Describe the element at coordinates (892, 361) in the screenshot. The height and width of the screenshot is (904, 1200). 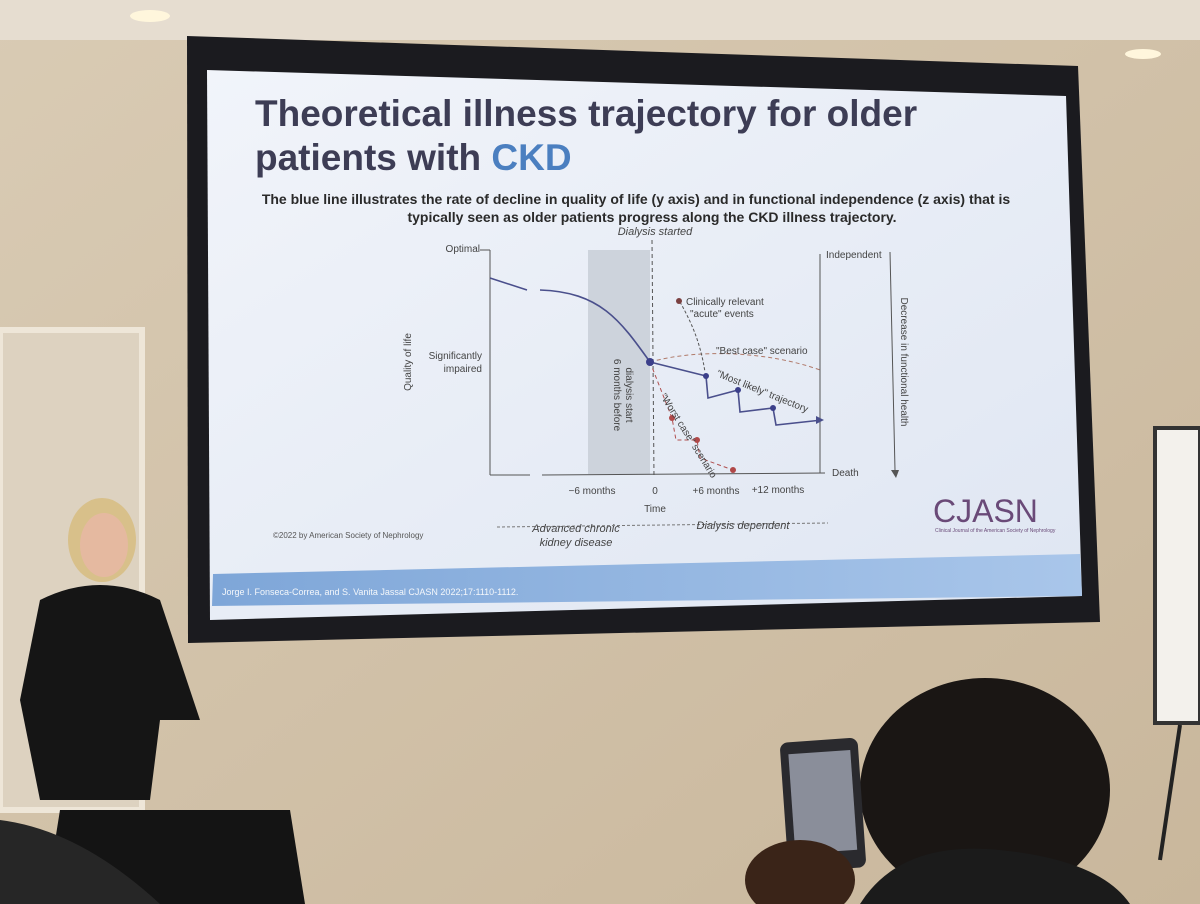
I see `z-arrow` at that location.